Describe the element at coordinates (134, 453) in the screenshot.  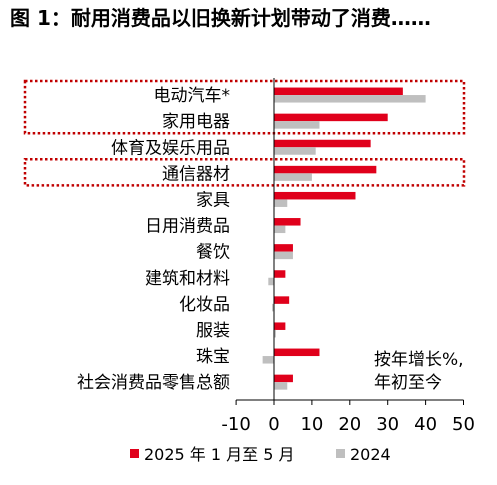
I see `legend-swatch-2025` at that location.